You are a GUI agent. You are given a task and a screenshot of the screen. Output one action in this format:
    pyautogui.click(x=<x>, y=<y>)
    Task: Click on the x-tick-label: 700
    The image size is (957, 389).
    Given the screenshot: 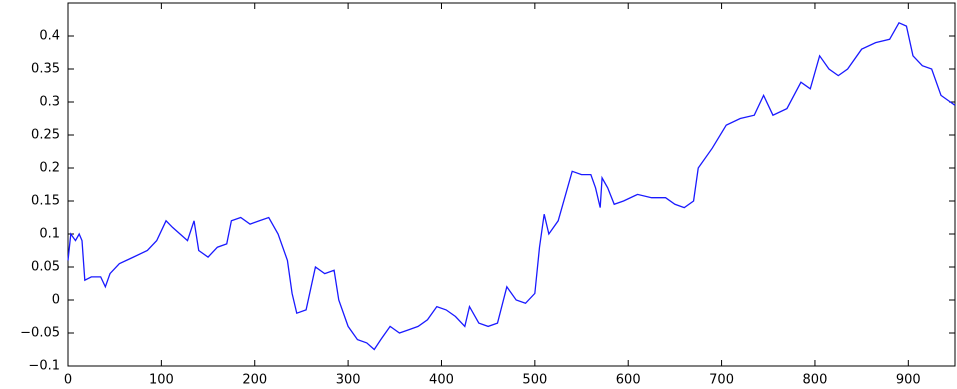 What is the action you would take?
    pyautogui.click(x=721, y=380)
    